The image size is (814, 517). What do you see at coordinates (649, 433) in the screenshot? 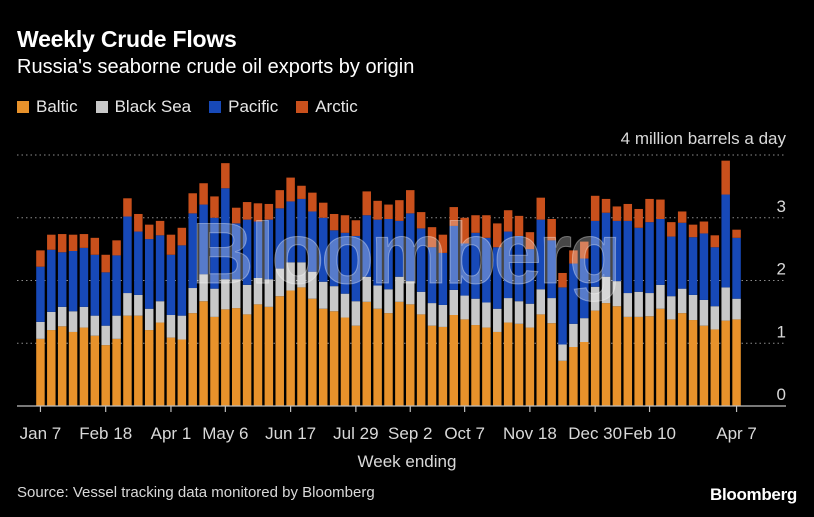
I see `x-tick-label: Feb 10` at bounding box center [649, 433].